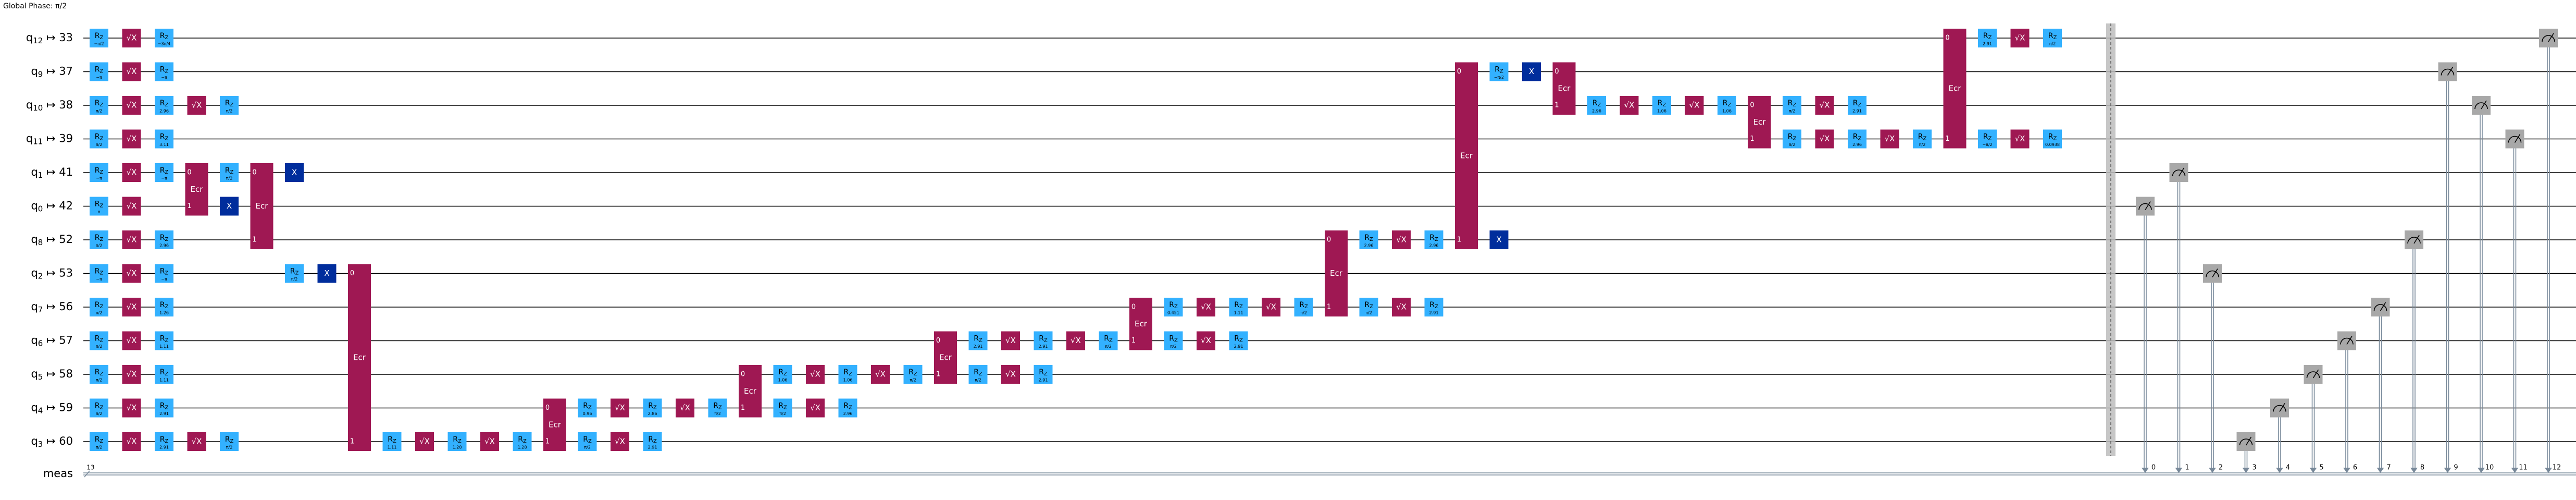 The height and width of the screenshot is (500, 2576). Describe the element at coordinates (164, 44) in the screenshot. I see `gate-parameter: −3π/4` at that location.